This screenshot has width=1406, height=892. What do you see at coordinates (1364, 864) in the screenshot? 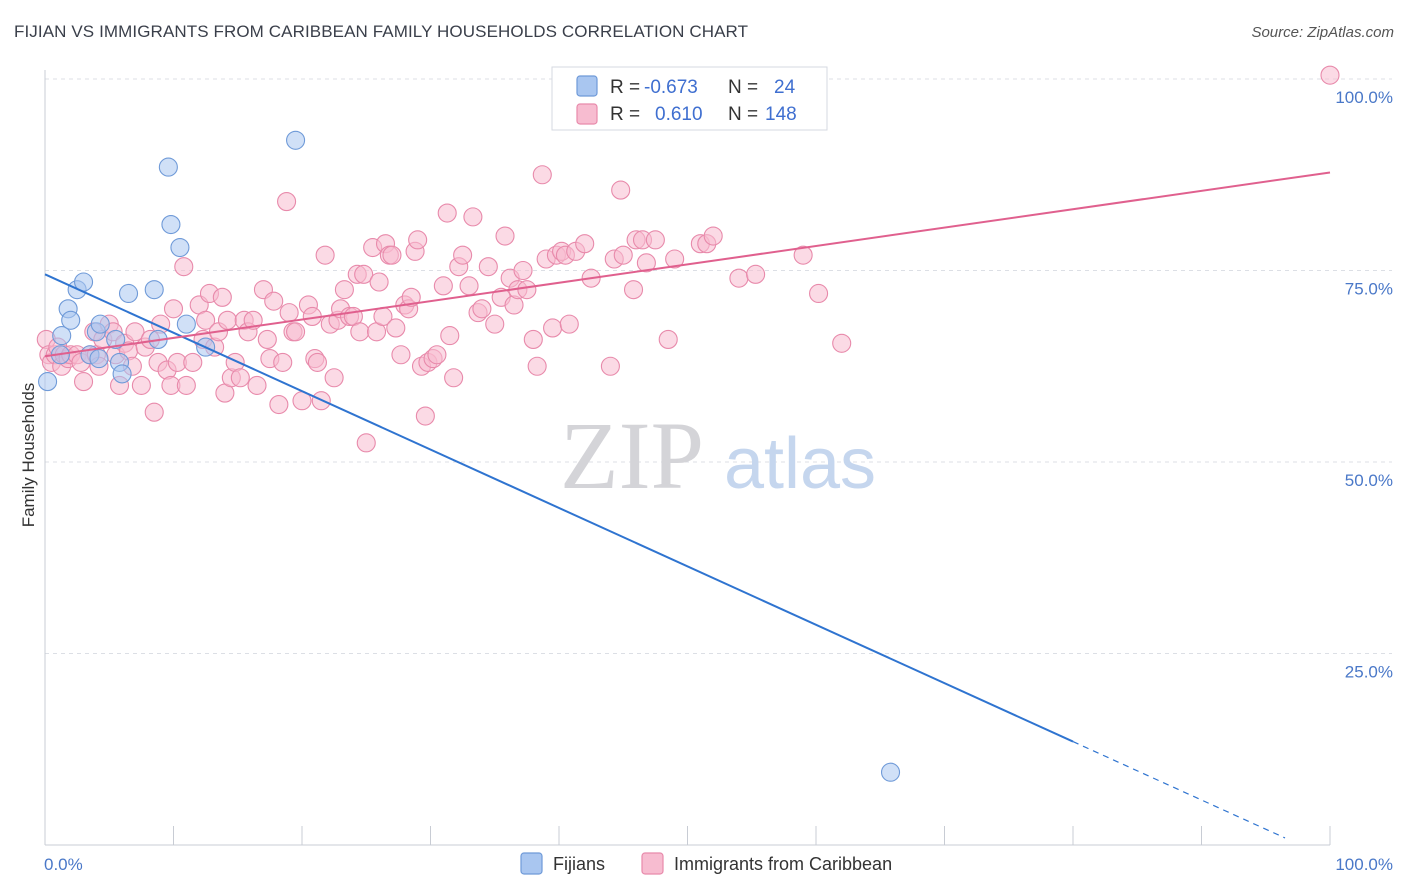
I see `x-tick-label-max: 100.0%` at bounding box center [1364, 864].